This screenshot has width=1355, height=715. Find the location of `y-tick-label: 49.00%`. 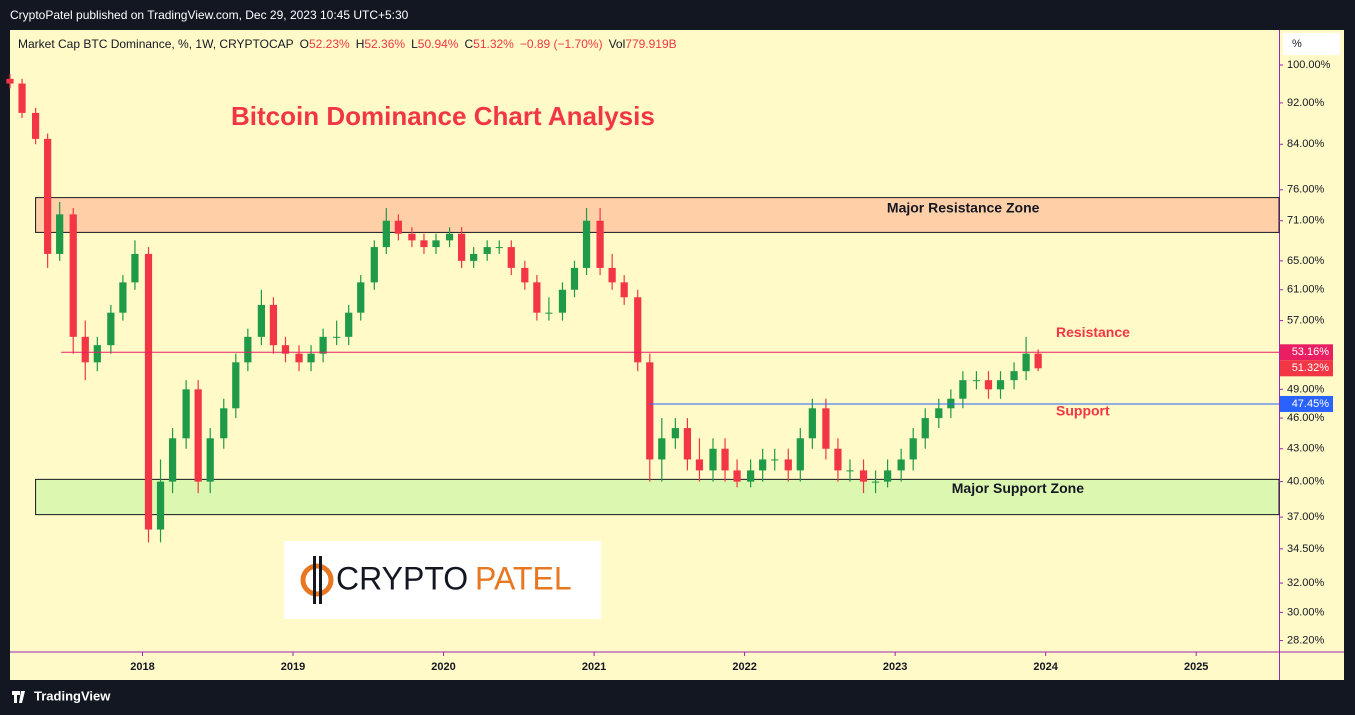

y-tick-label: 49.00% is located at coordinates (1306, 389).